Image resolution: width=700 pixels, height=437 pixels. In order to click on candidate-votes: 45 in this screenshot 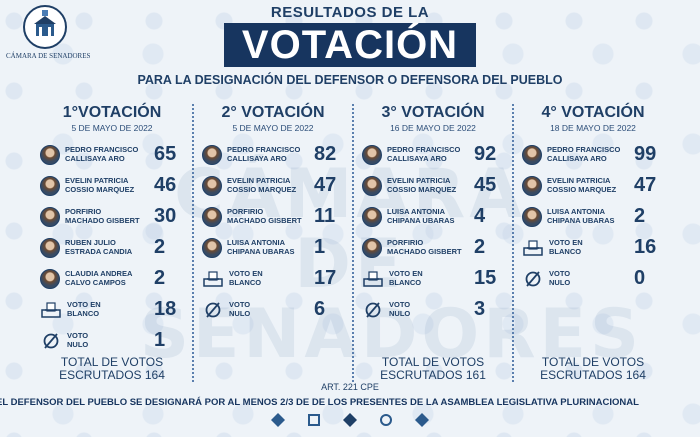, I will do `click(485, 185)`.